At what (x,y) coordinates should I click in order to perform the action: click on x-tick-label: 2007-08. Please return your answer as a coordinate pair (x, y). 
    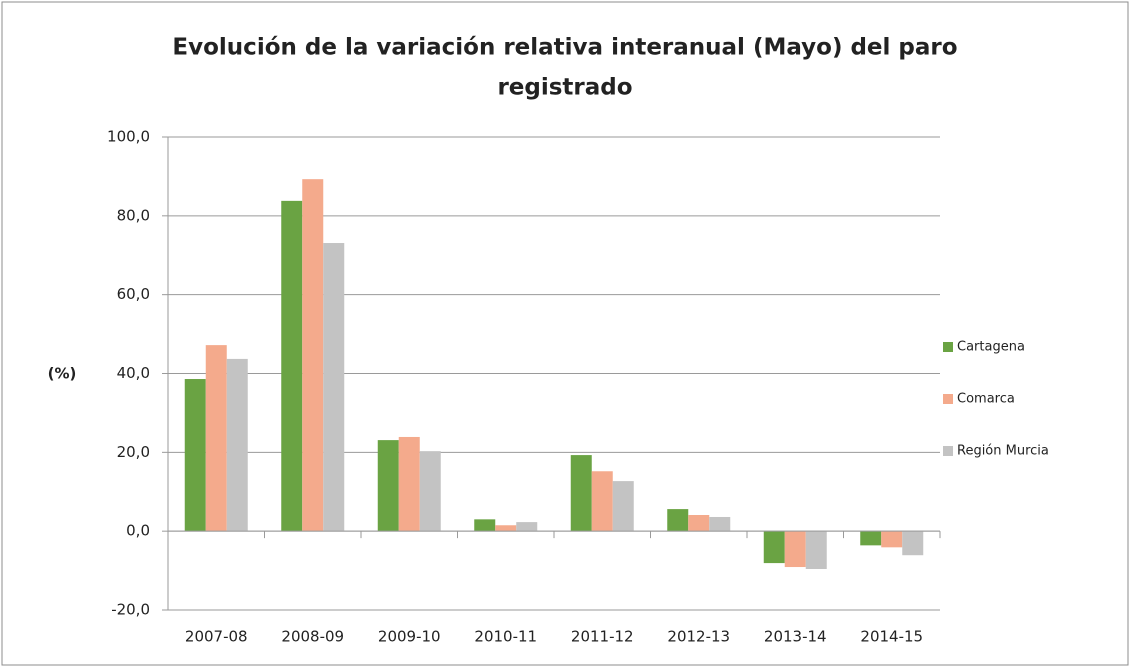
    Looking at the image, I should click on (216, 637).